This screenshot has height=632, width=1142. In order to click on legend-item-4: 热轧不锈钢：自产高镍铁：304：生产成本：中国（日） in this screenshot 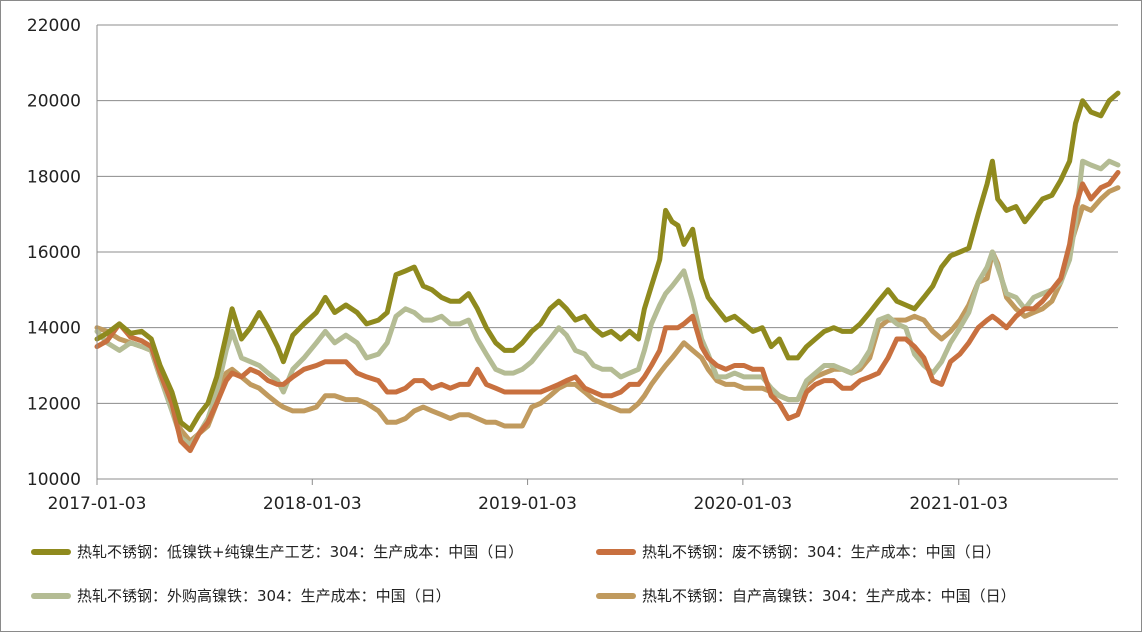, I will do `click(806, 595)`.